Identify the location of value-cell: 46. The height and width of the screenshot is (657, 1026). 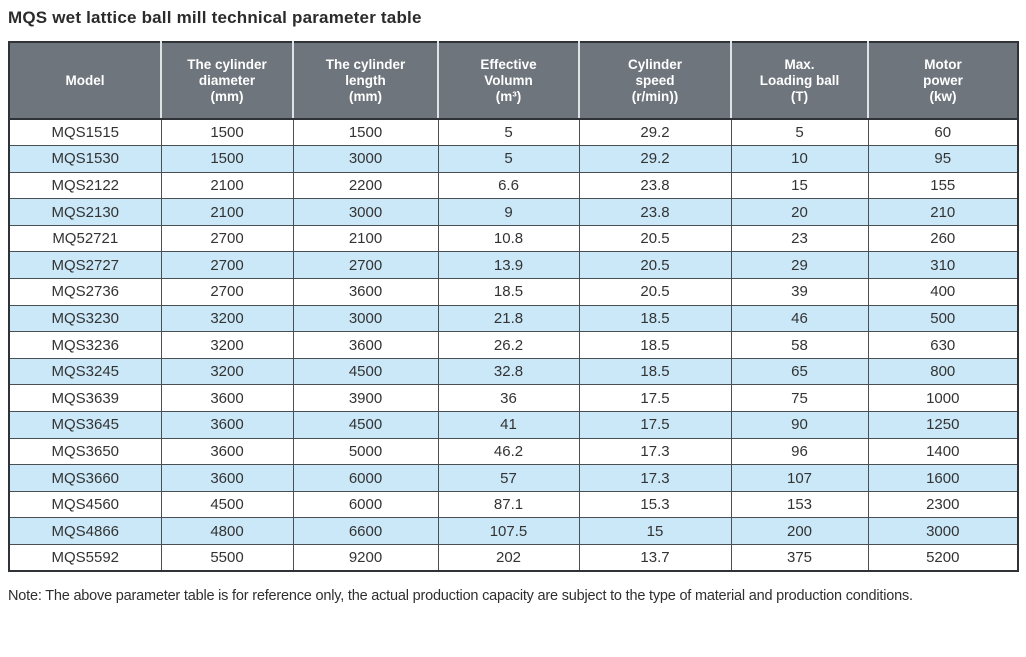
(799, 318).